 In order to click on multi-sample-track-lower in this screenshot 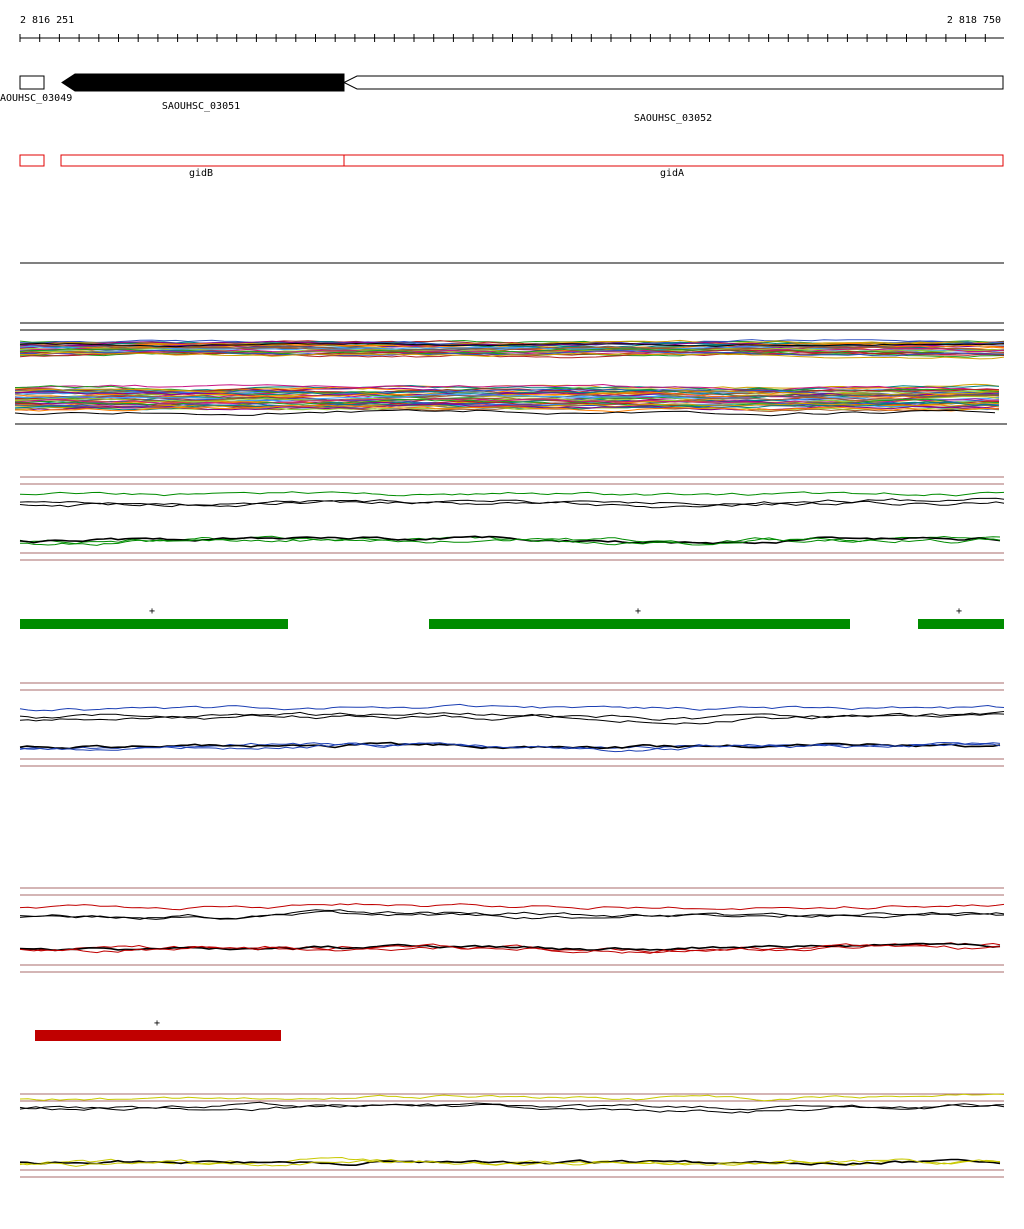, I will do `click(507, 400)`.